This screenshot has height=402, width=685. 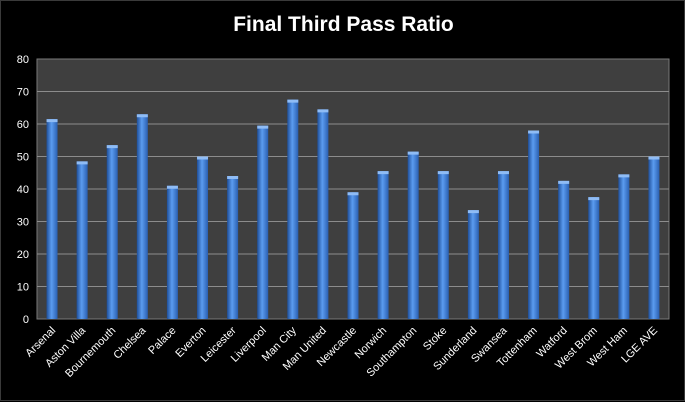 I want to click on x-tick-label: Stoke, so click(x=435, y=339).